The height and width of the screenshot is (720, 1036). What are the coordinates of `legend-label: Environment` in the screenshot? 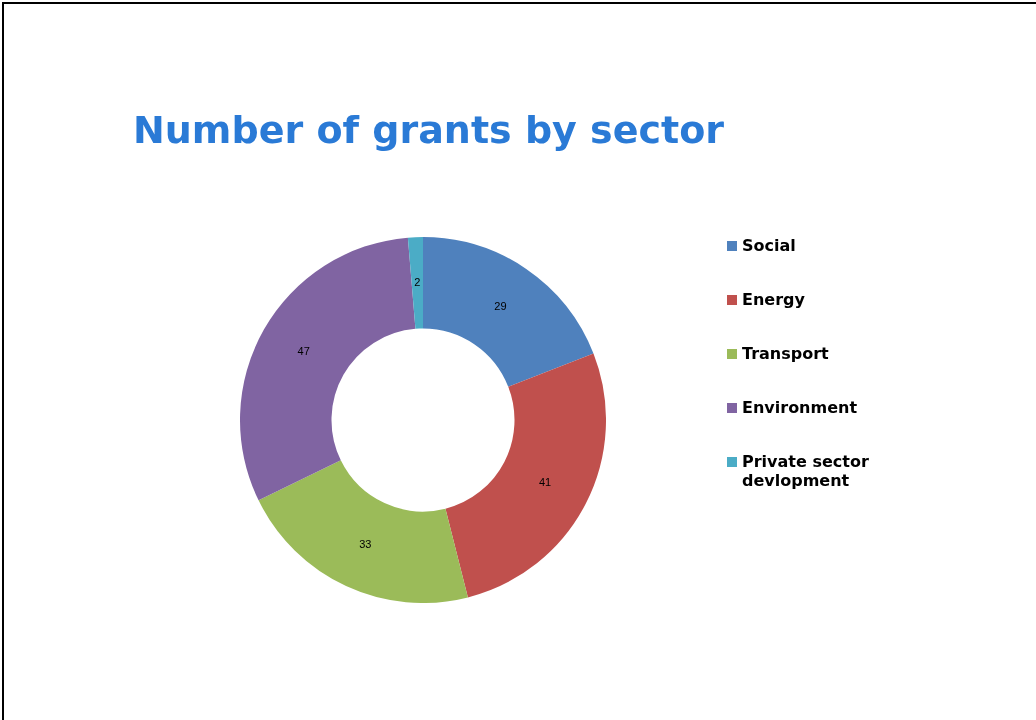 It's located at (800, 407).